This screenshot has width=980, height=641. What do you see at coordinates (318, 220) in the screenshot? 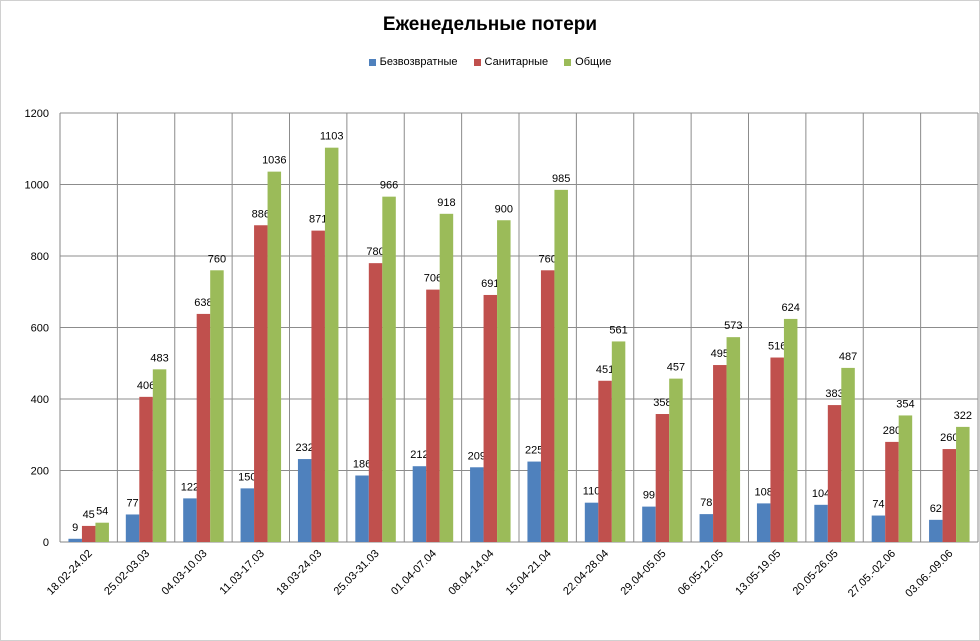
I see `data-label: 871` at bounding box center [318, 220].